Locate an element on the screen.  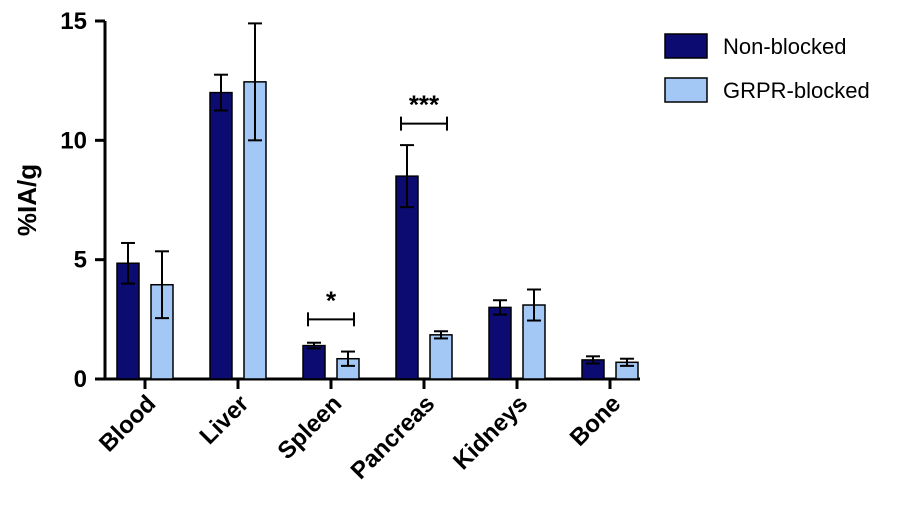
x-tick-label-spleen: Spleen is located at coordinates (309, 427).